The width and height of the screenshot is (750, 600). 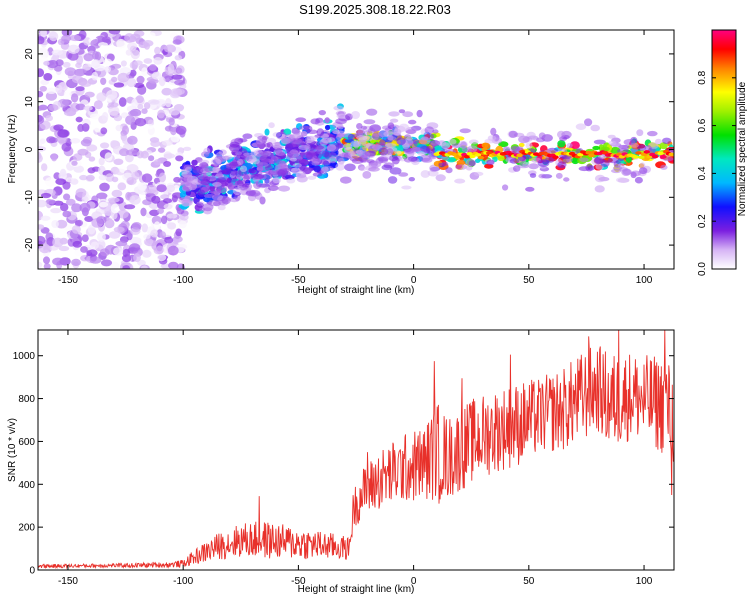 What do you see at coordinates (298, 581) in the screenshot?
I see `x-tick-label: -50` at bounding box center [298, 581].